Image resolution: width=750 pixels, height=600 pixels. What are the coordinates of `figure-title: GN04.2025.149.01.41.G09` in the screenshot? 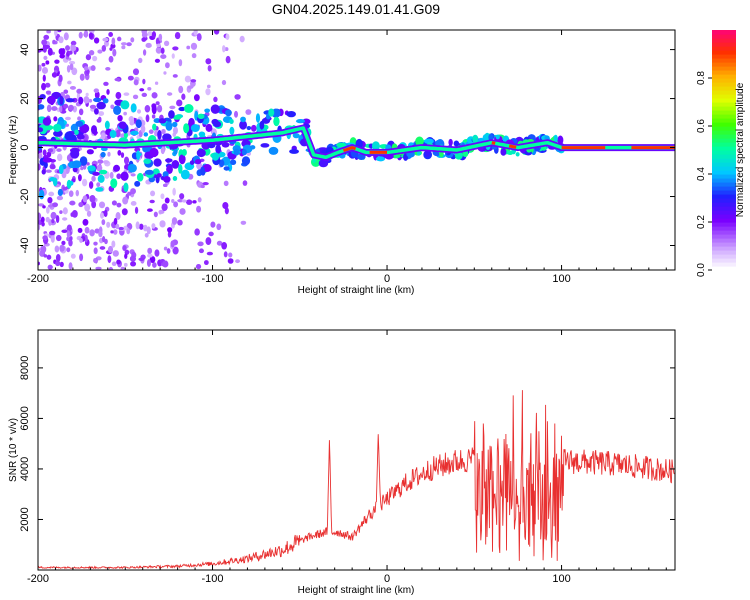 It's located at (356, 9).